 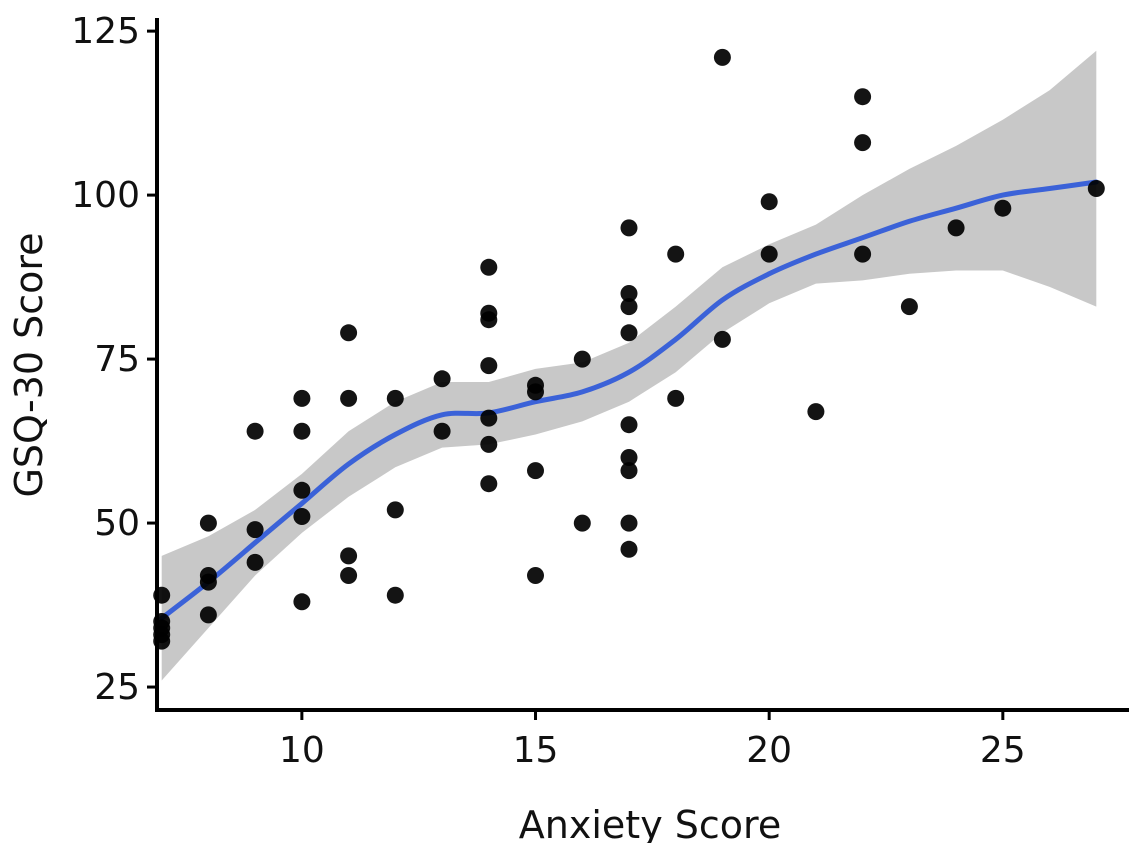 What do you see at coordinates (1003, 750) in the screenshot?
I see `x-tick-label: 25` at bounding box center [1003, 750].